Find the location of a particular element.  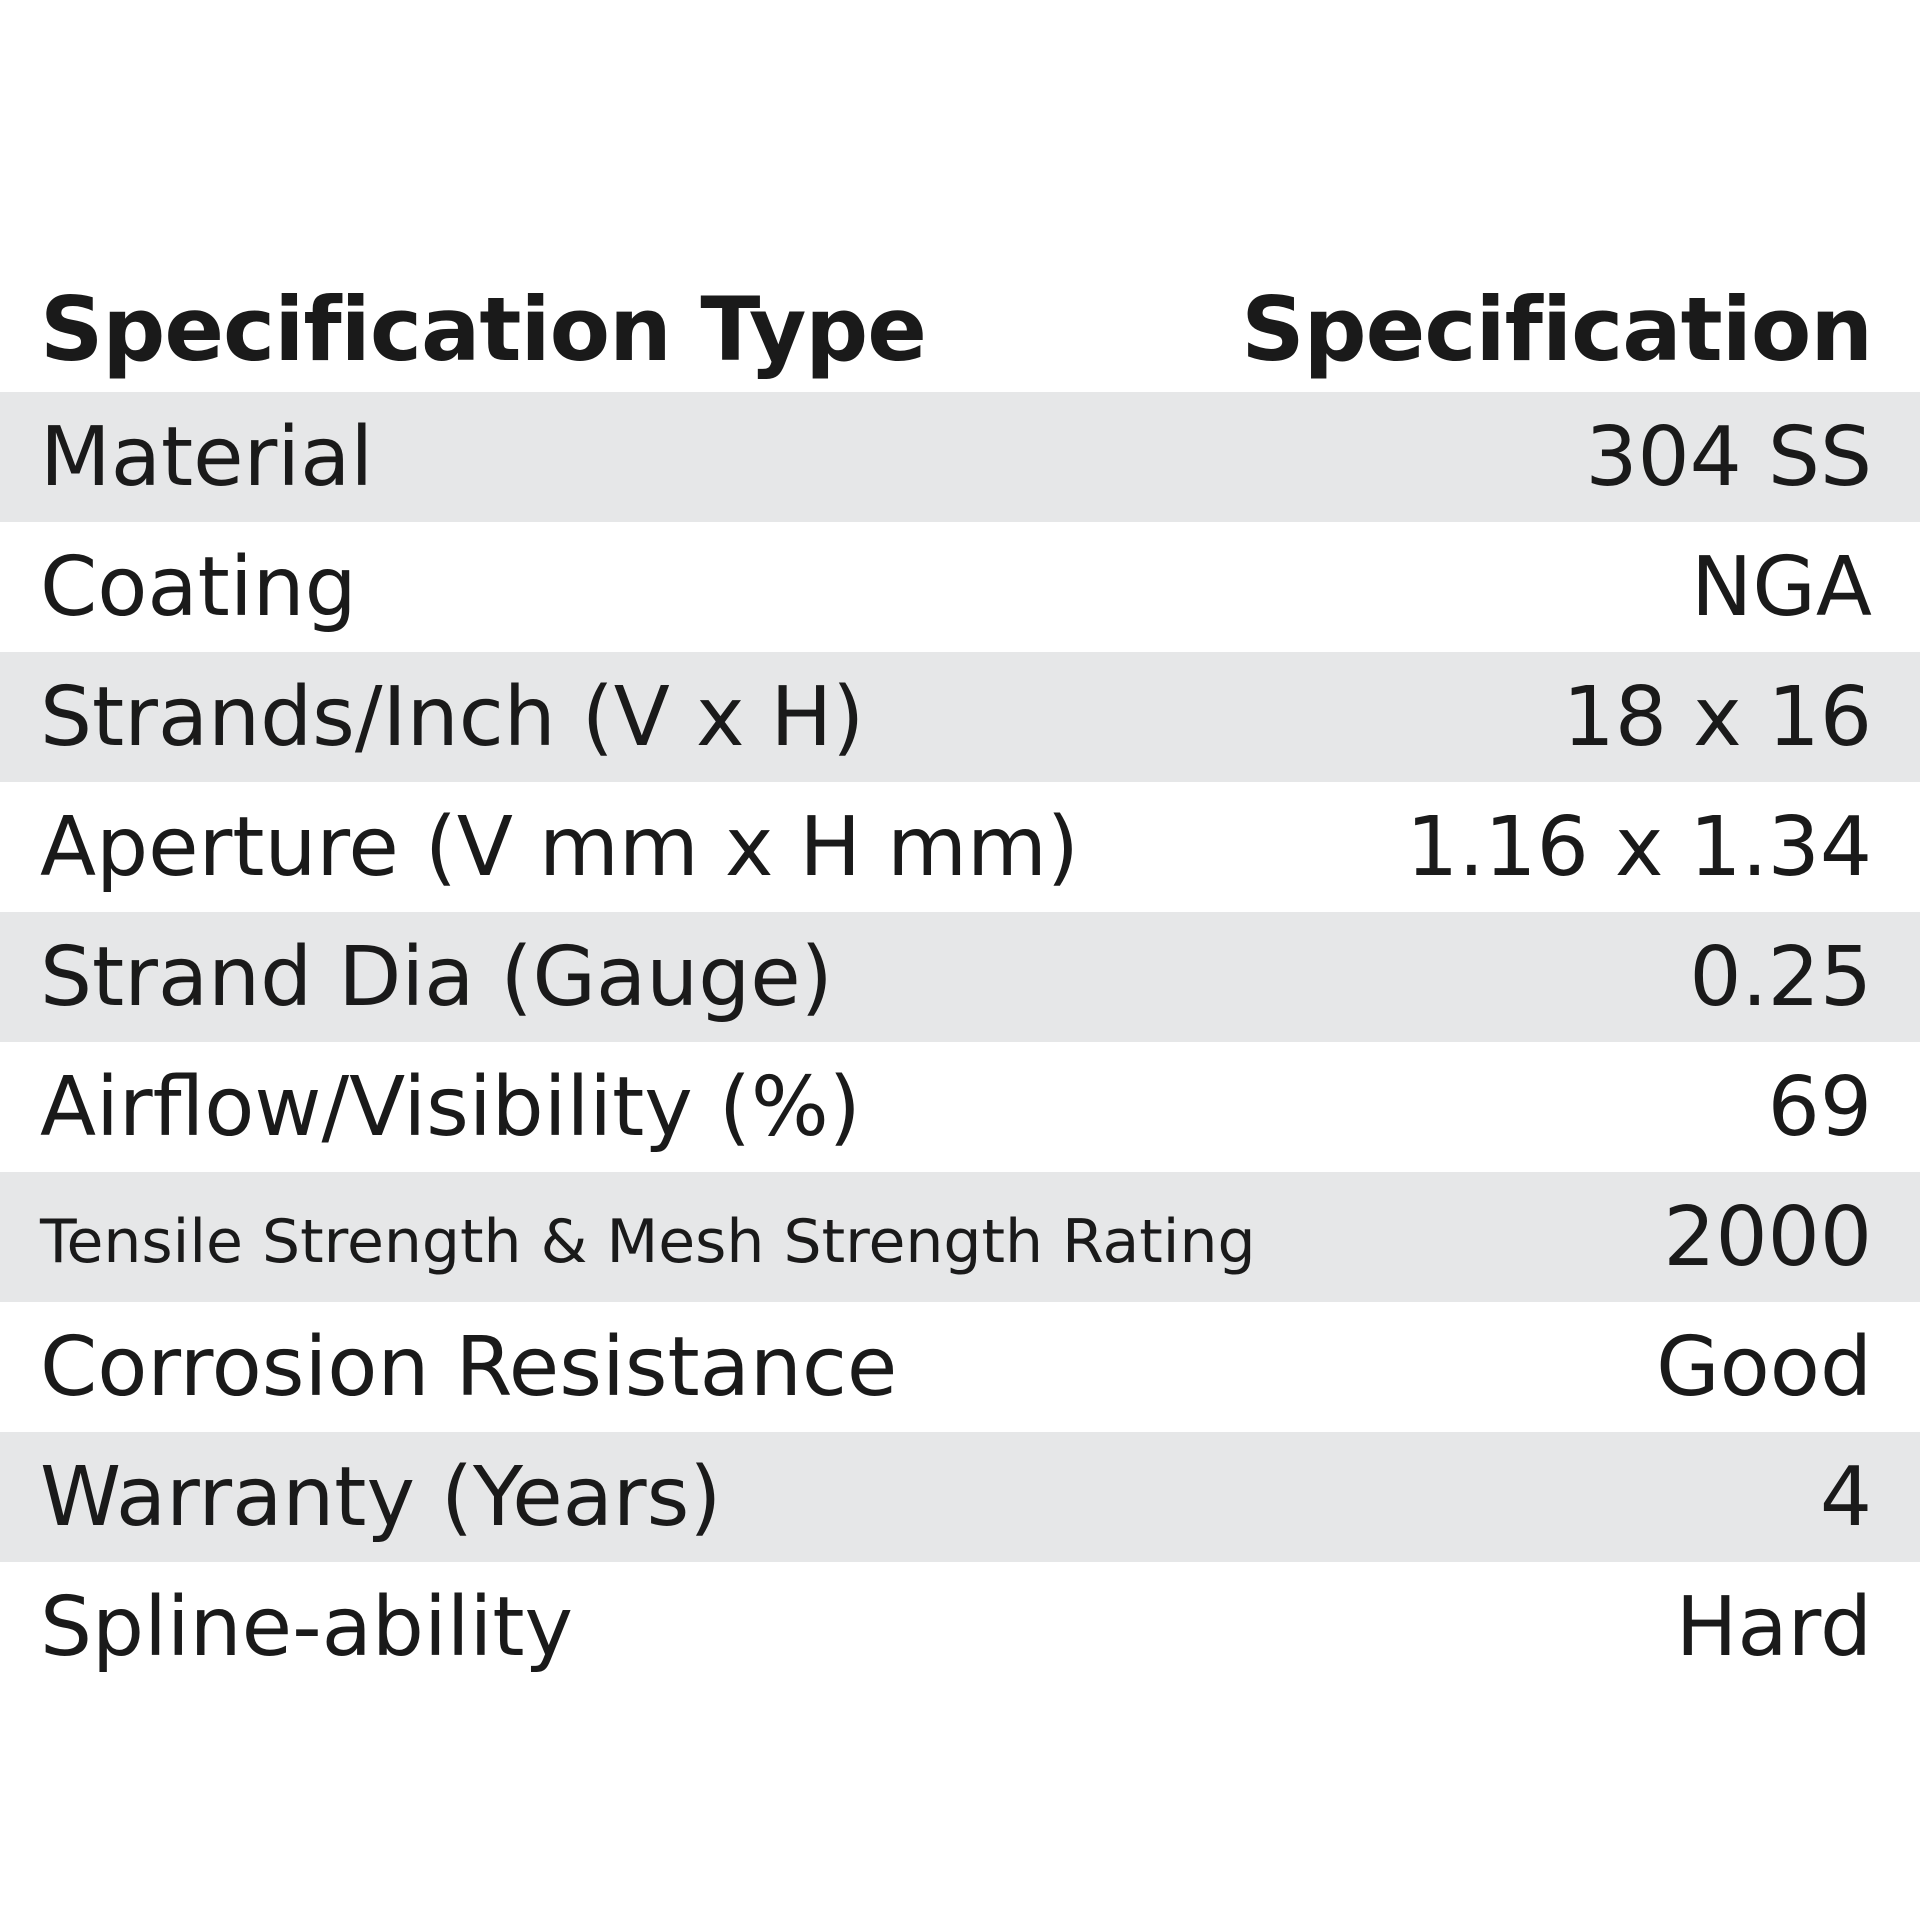

row-value: 1.16 x 1.34 is located at coordinates (1639, 847).